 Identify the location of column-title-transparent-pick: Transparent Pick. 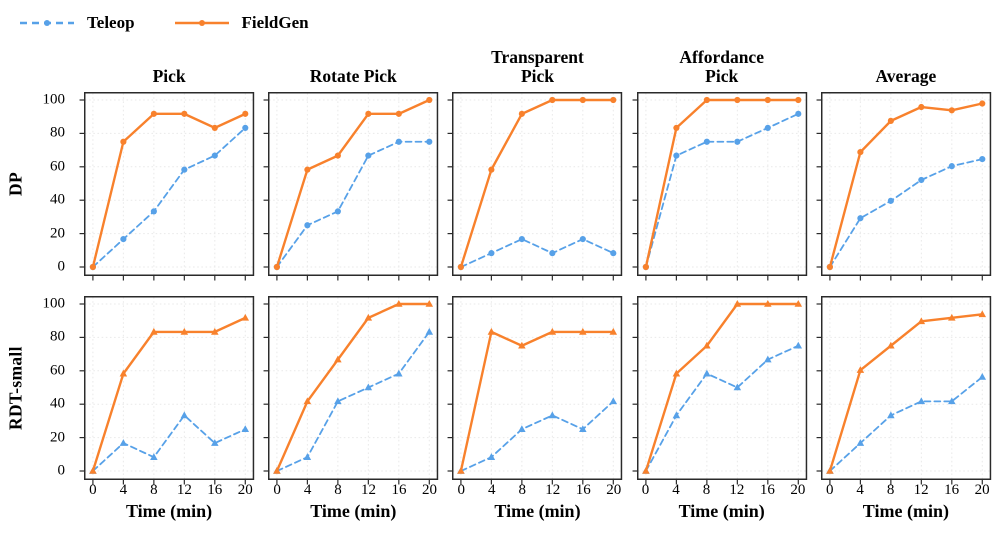
(537, 66).